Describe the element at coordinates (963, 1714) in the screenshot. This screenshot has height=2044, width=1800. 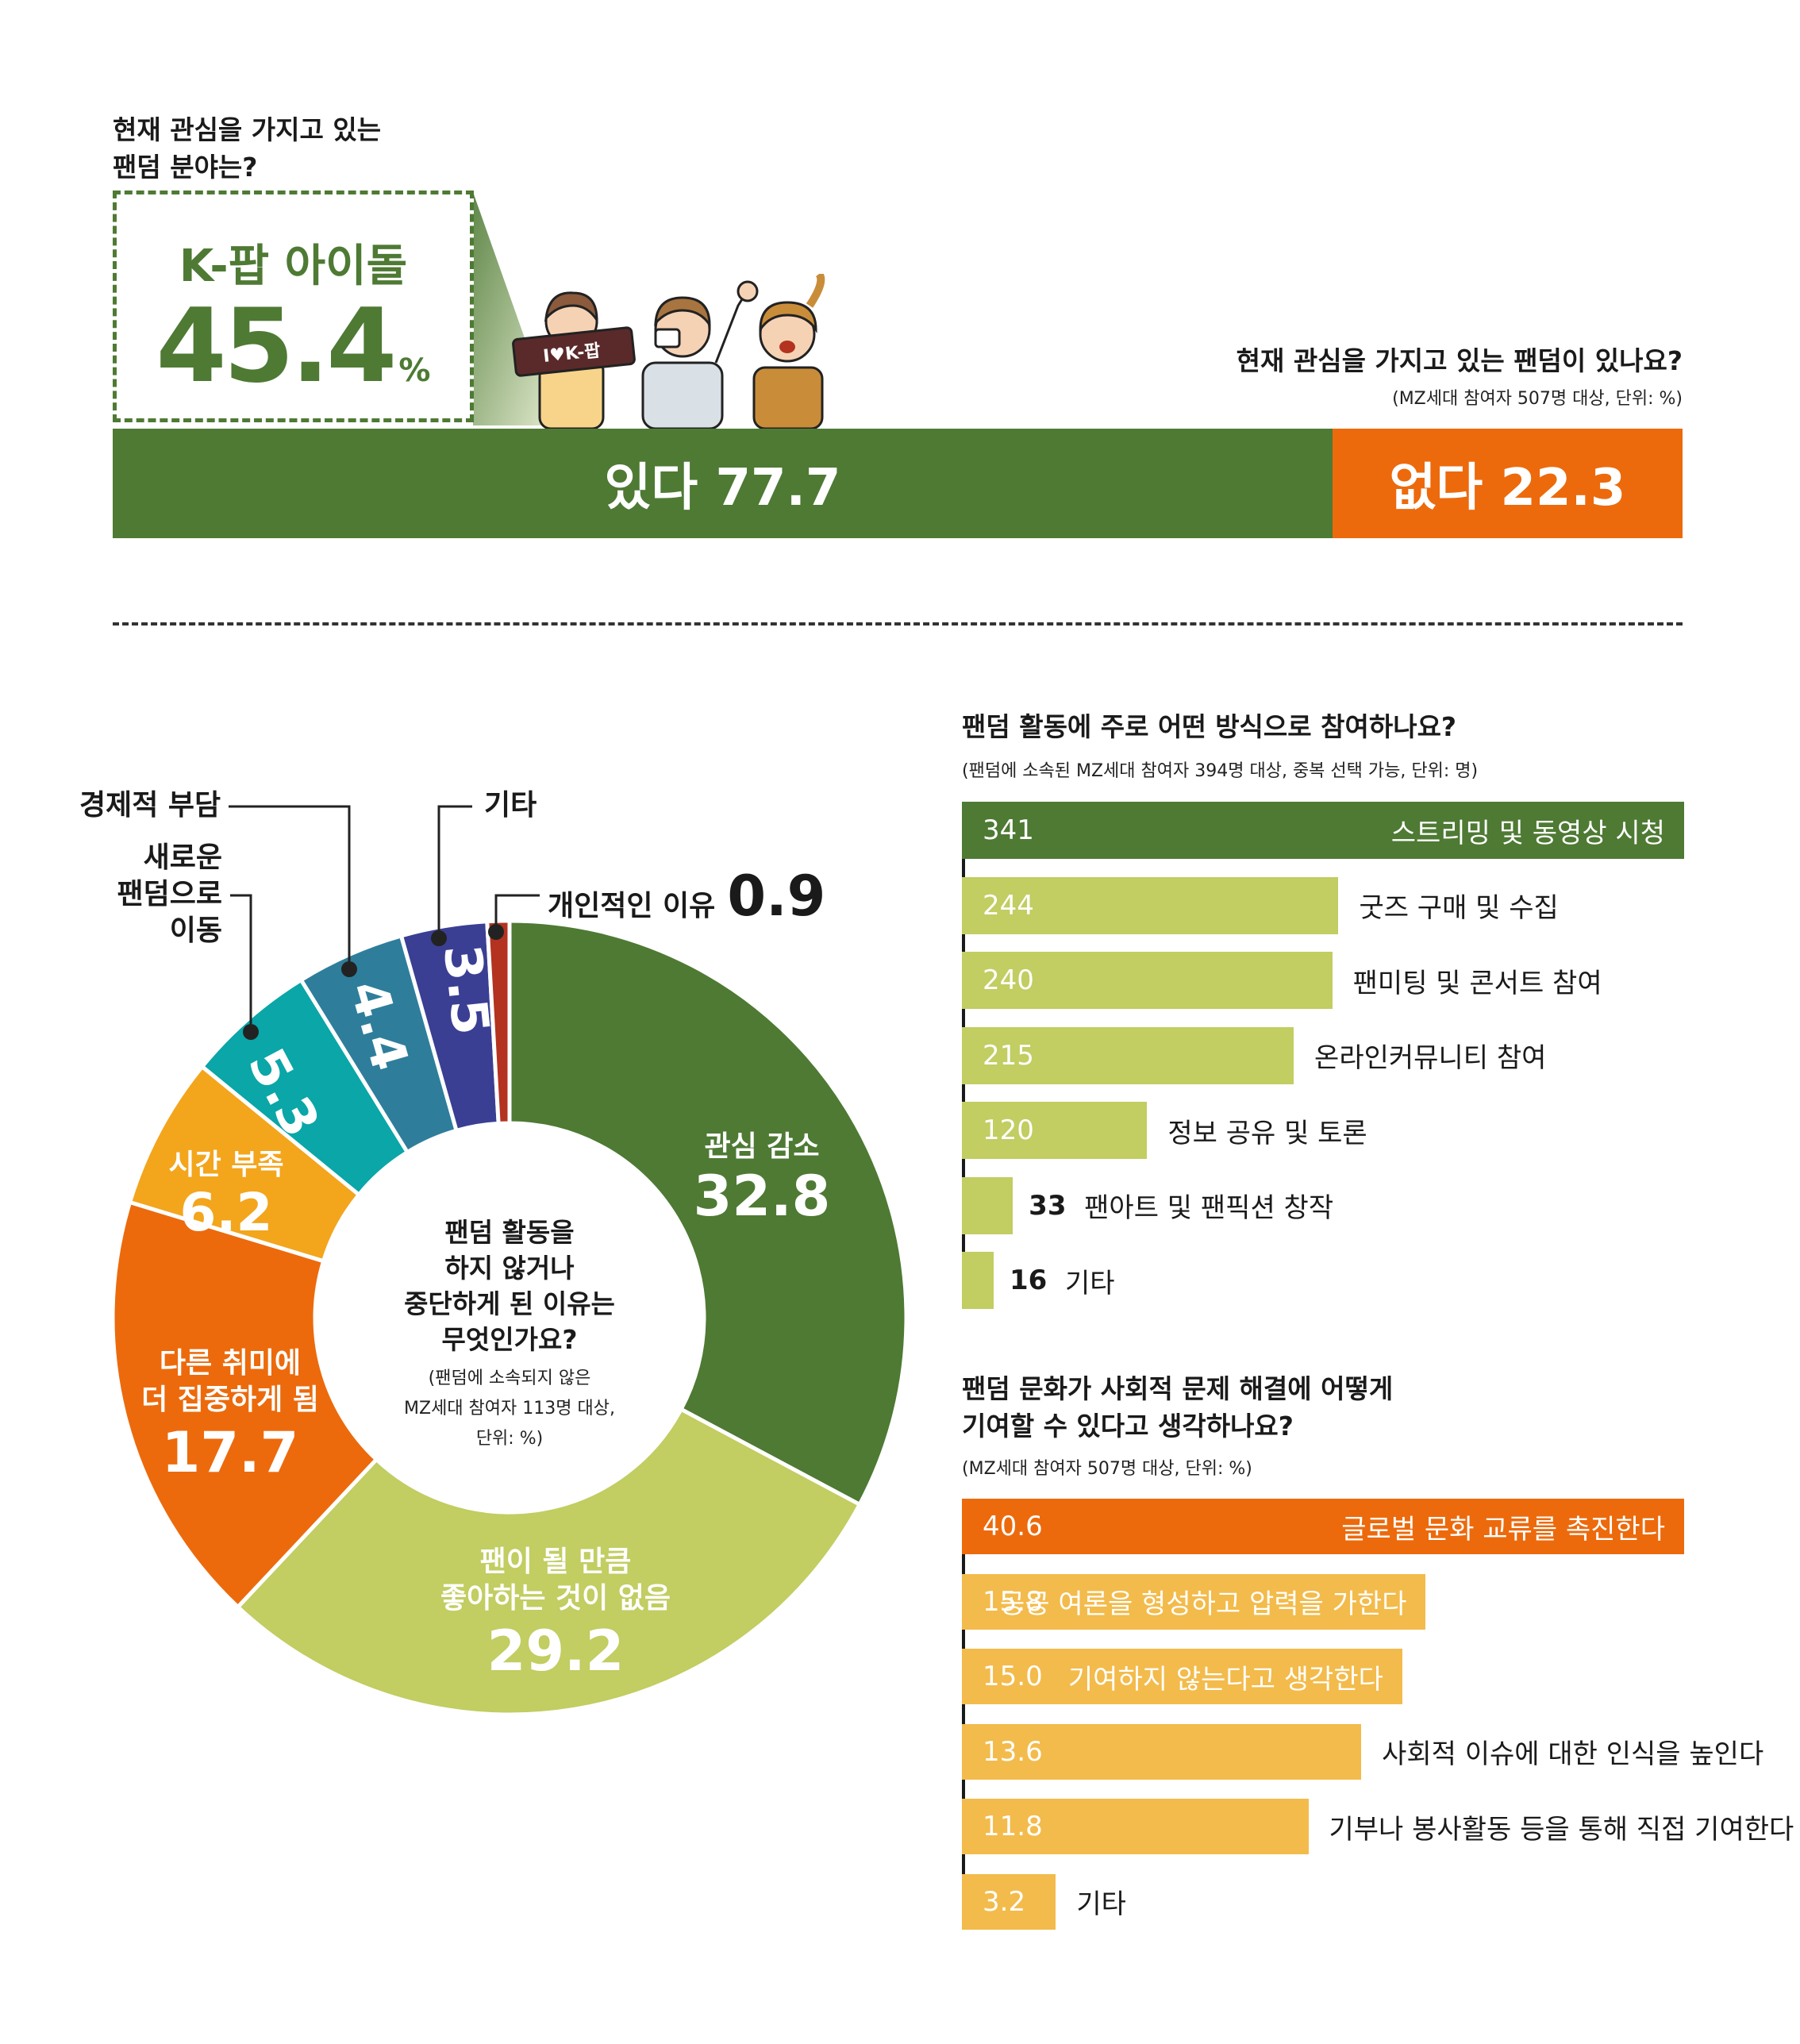
I see `social-axis` at that location.